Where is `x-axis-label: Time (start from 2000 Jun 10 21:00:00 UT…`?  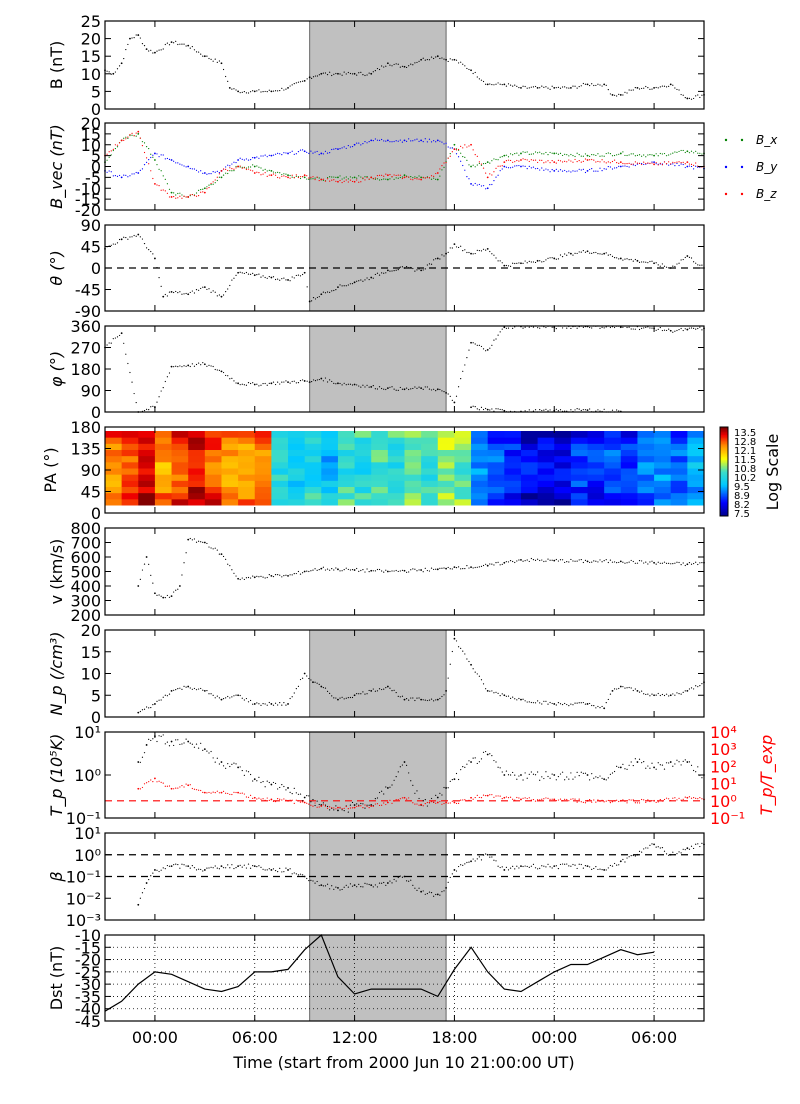 x-axis-label: Time (start from 2000 Jun 10 21:00:00 UT… is located at coordinates (403, 1062).